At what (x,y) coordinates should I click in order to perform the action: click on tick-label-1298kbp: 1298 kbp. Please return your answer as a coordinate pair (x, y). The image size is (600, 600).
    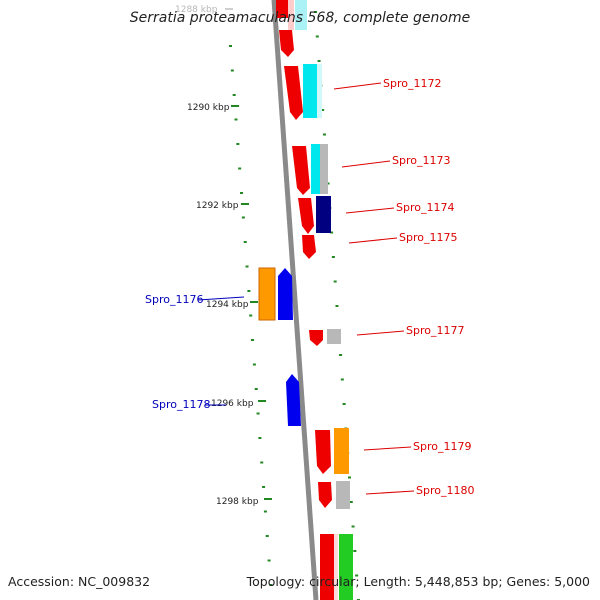
    Looking at the image, I should click on (237, 502).